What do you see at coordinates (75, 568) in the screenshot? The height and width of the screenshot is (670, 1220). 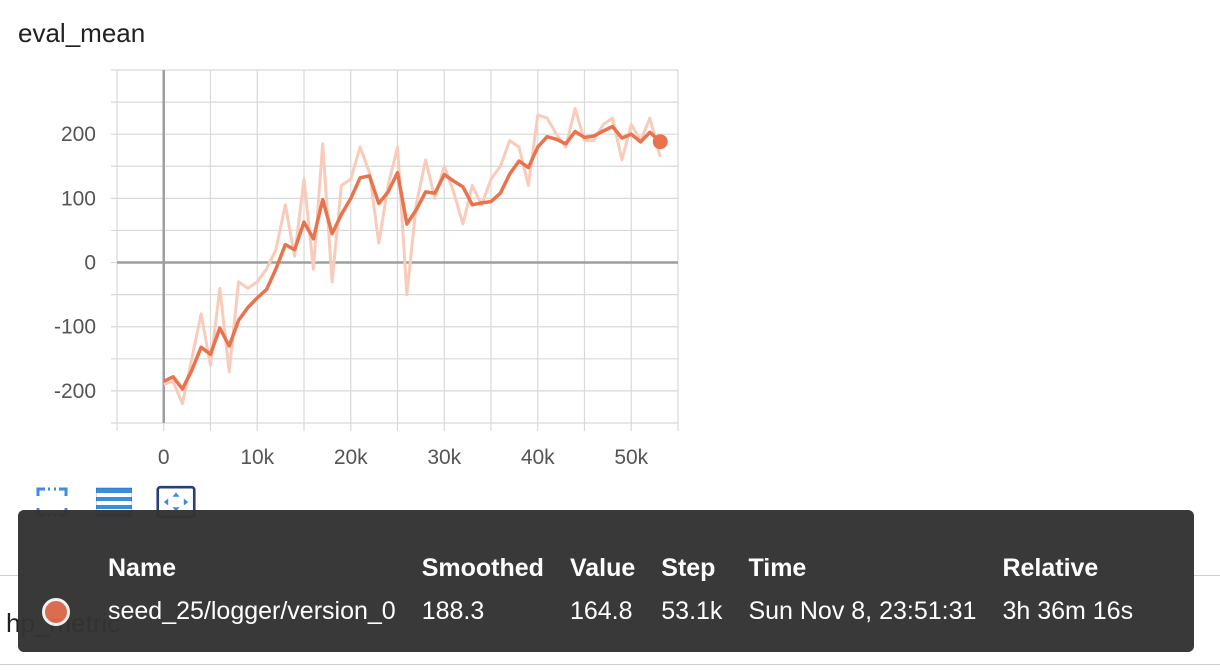 I see `tooltip-header-swatch` at bounding box center [75, 568].